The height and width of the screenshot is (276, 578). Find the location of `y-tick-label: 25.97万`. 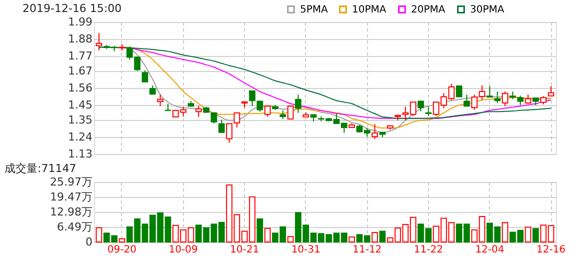

y-tick-label: 25.97万 is located at coordinates (71, 182).